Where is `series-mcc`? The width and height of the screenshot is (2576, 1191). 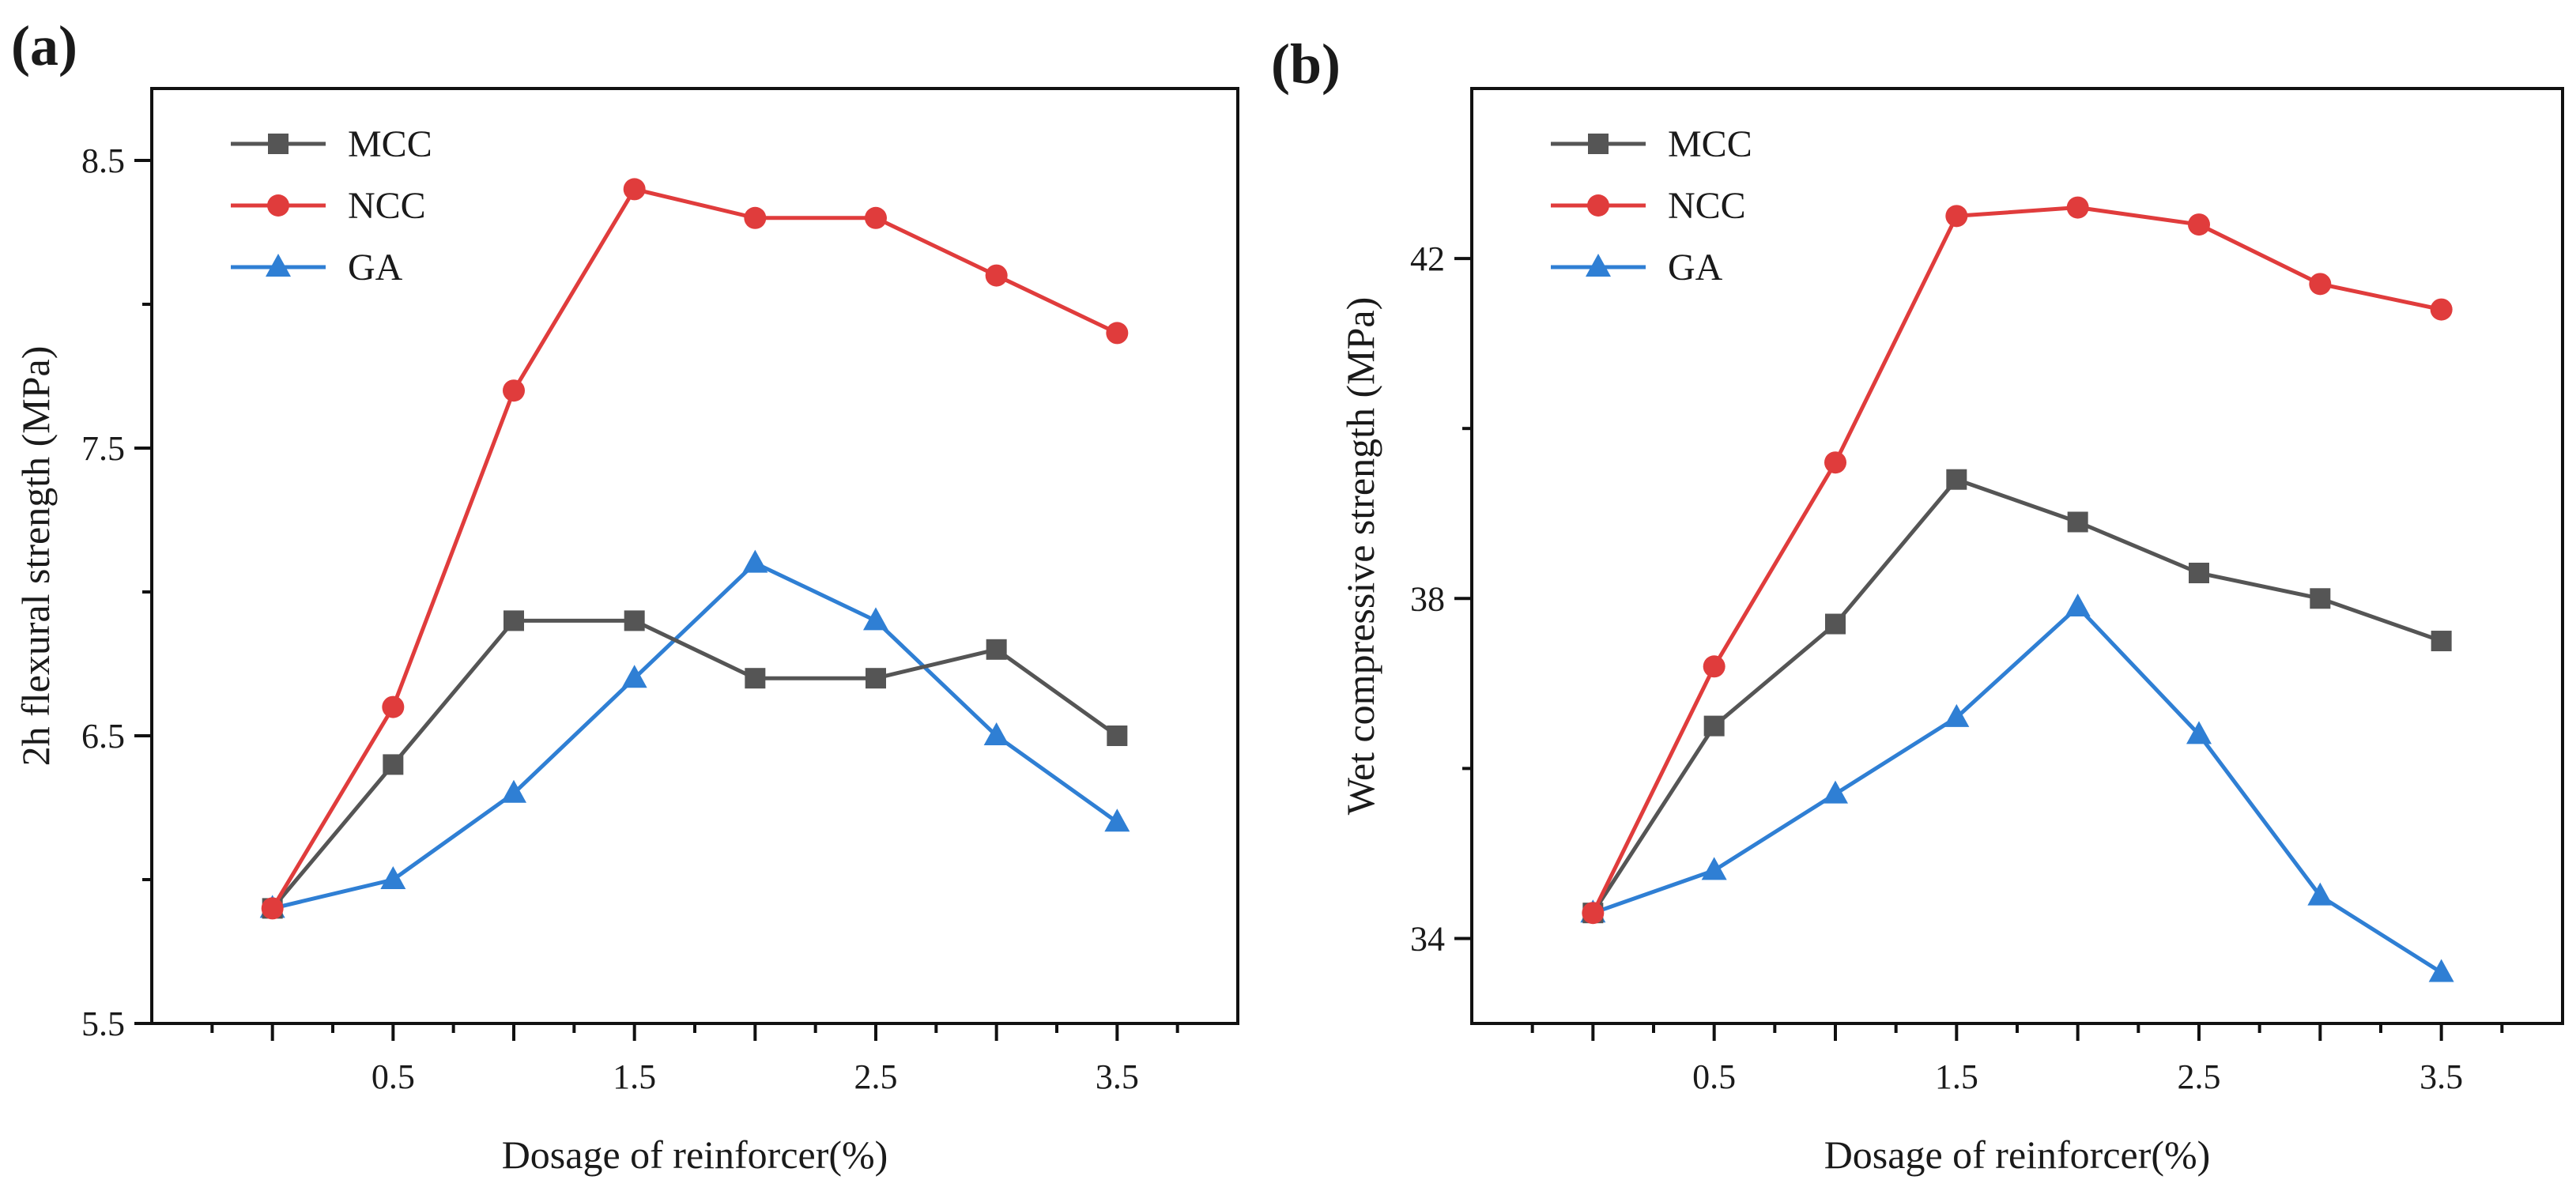
series-mcc is located at coordinates (2017, 696).